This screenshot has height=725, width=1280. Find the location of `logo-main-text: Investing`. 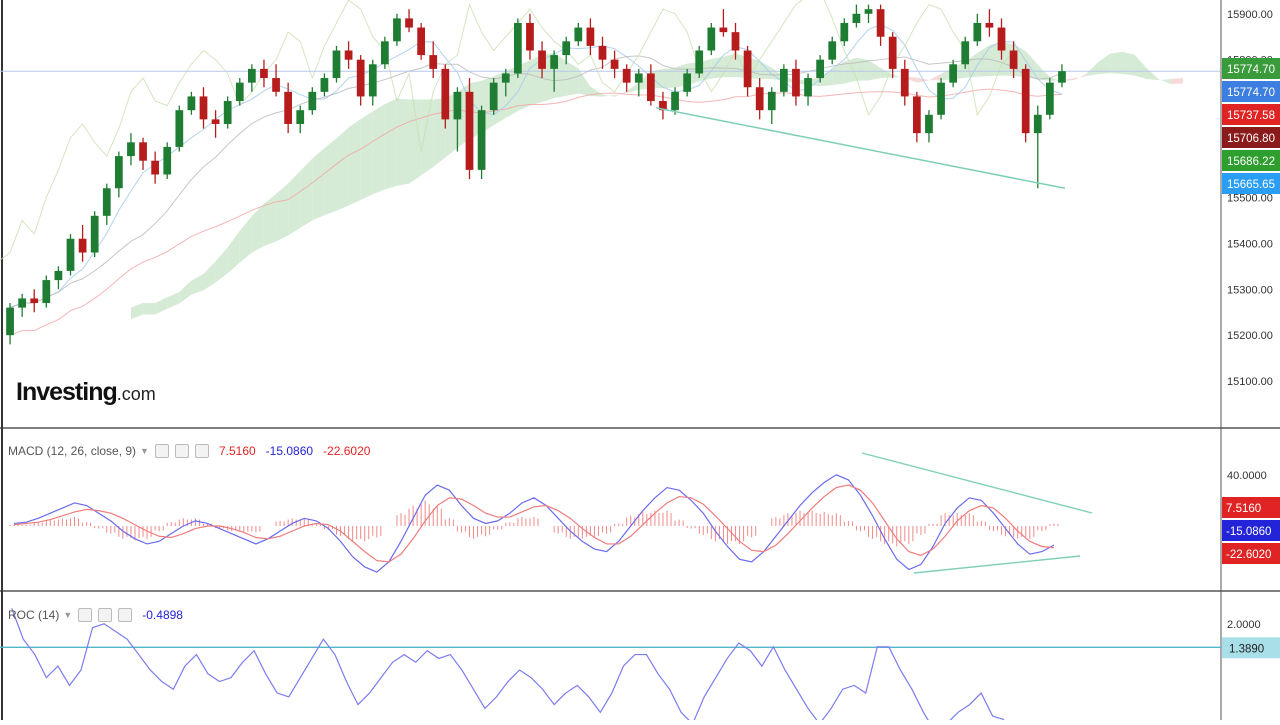

logo-main-text: Investing is located at coordinates (67, 392).